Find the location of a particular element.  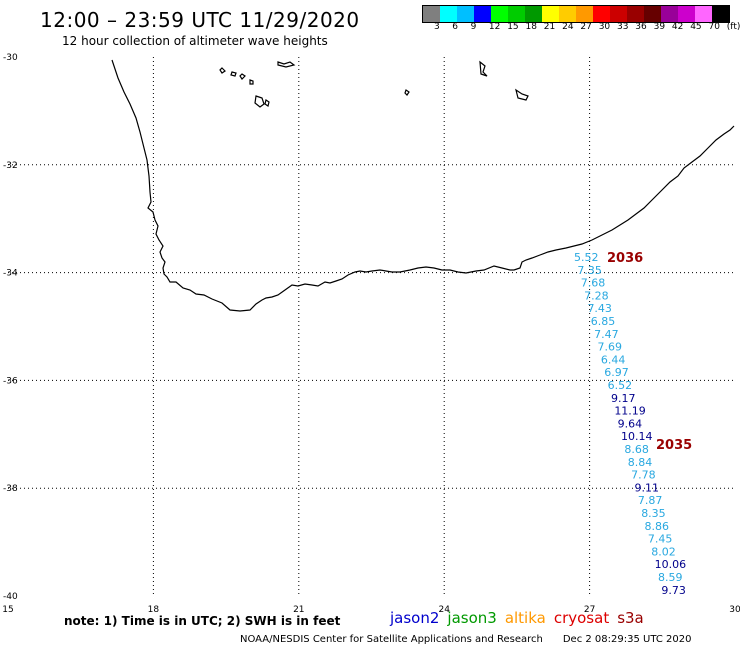

satellite-legend: jason2 jason3 altika cryosat s3a is located at coordinates (521, 618).